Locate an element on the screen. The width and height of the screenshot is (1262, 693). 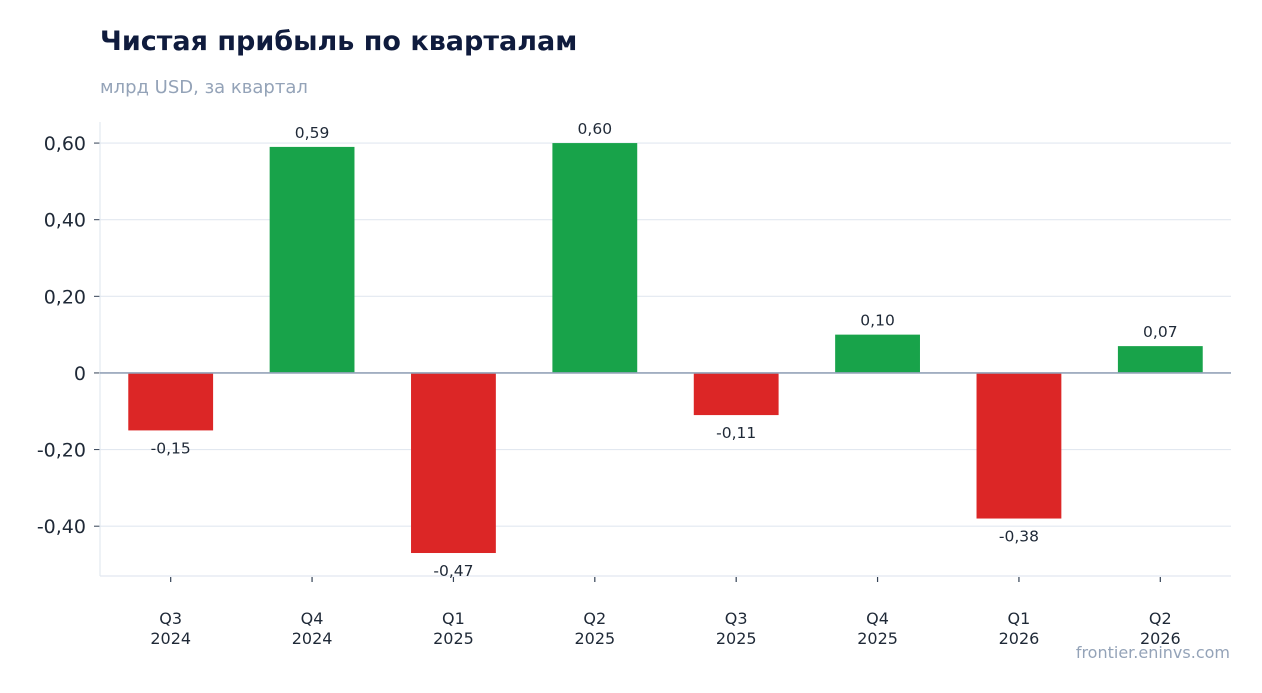
x-tick-label: Q2 2025 is located at coordinates (594, 628).